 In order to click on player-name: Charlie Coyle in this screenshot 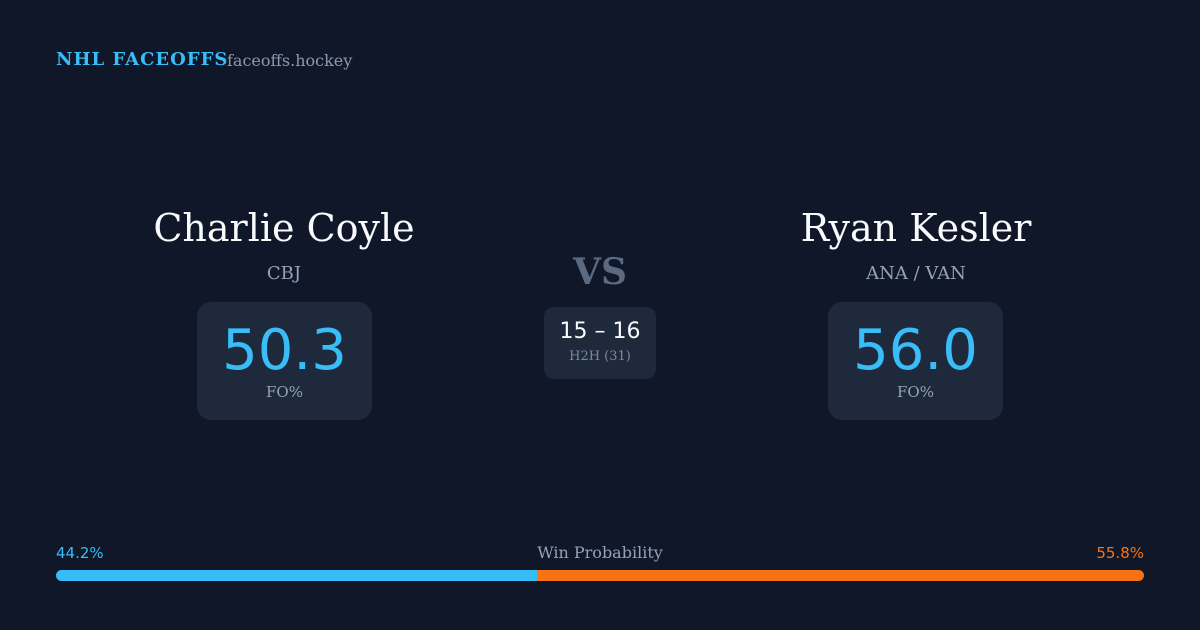, I will do `click(284, 228)`.